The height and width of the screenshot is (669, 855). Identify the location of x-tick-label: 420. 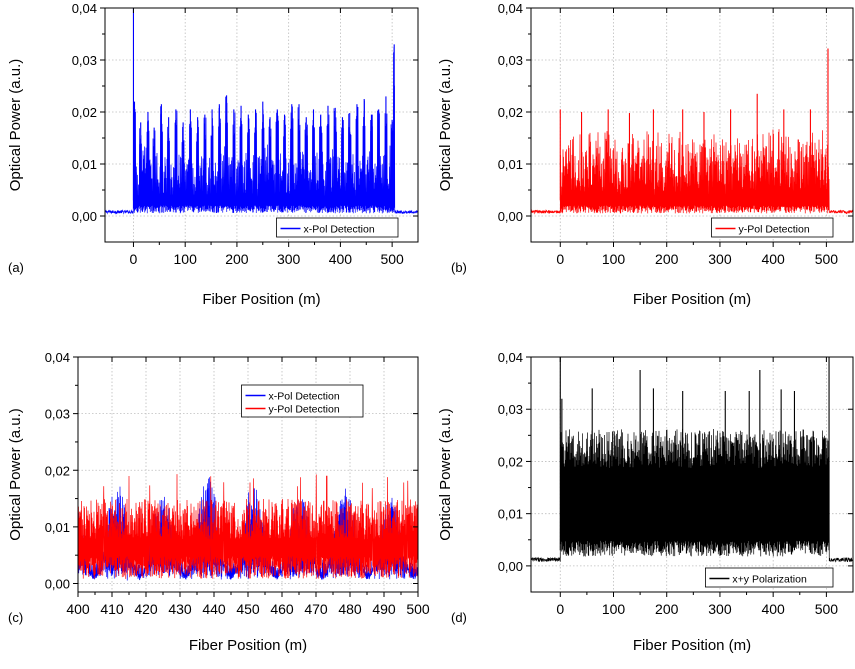
(146, 609).